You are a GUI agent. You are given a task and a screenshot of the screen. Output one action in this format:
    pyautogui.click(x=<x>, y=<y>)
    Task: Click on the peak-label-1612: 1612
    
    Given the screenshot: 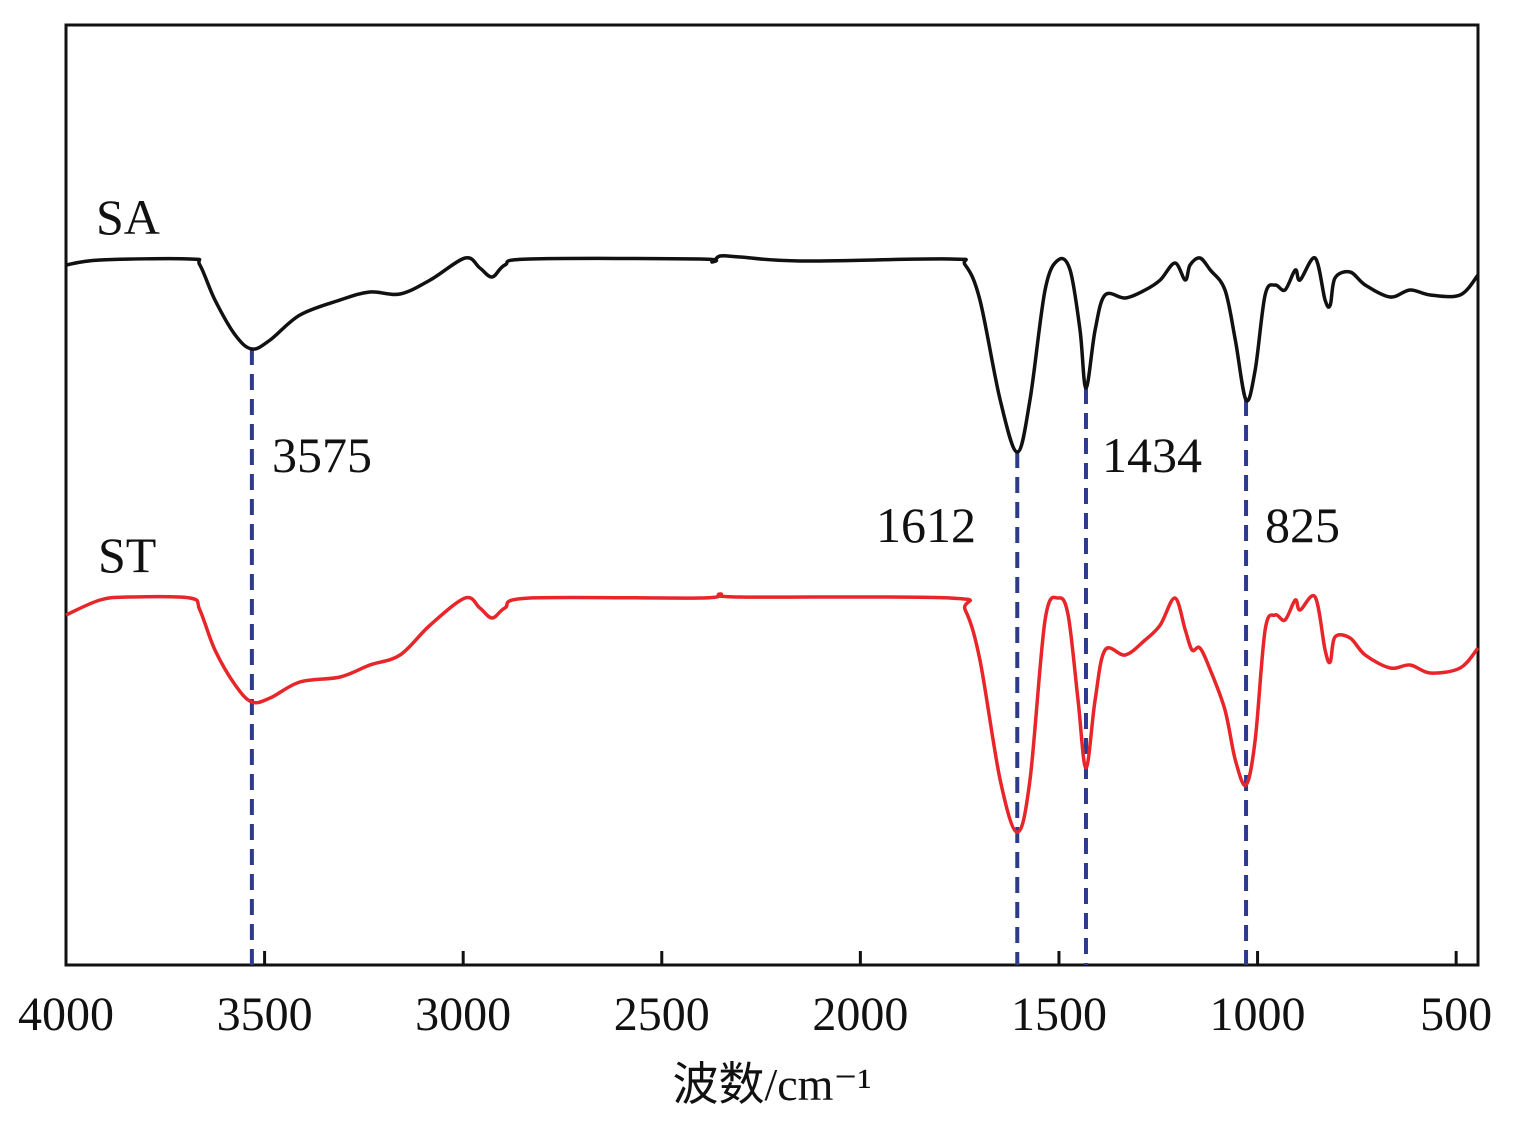 What is the action you would take?
    pyautogui.click(x=926, y=525)
    